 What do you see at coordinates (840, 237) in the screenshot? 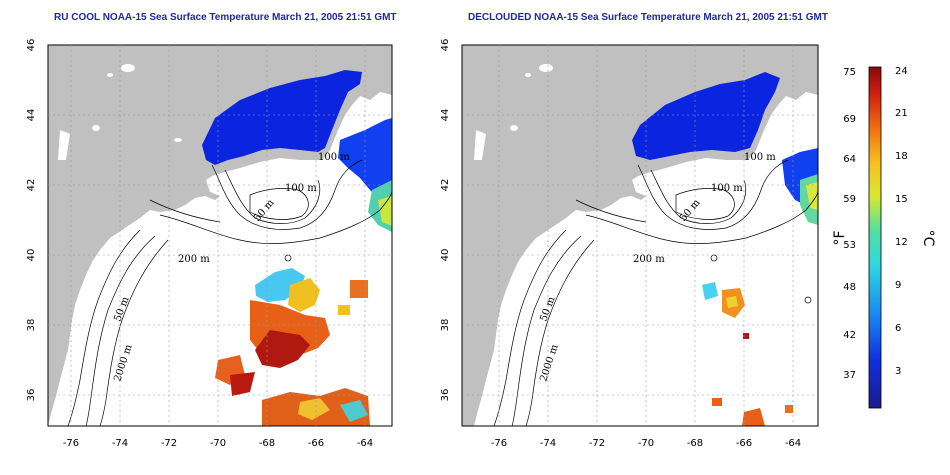
I see `fahrenheit-unit-label: °F` at bounding box center [840, 237].